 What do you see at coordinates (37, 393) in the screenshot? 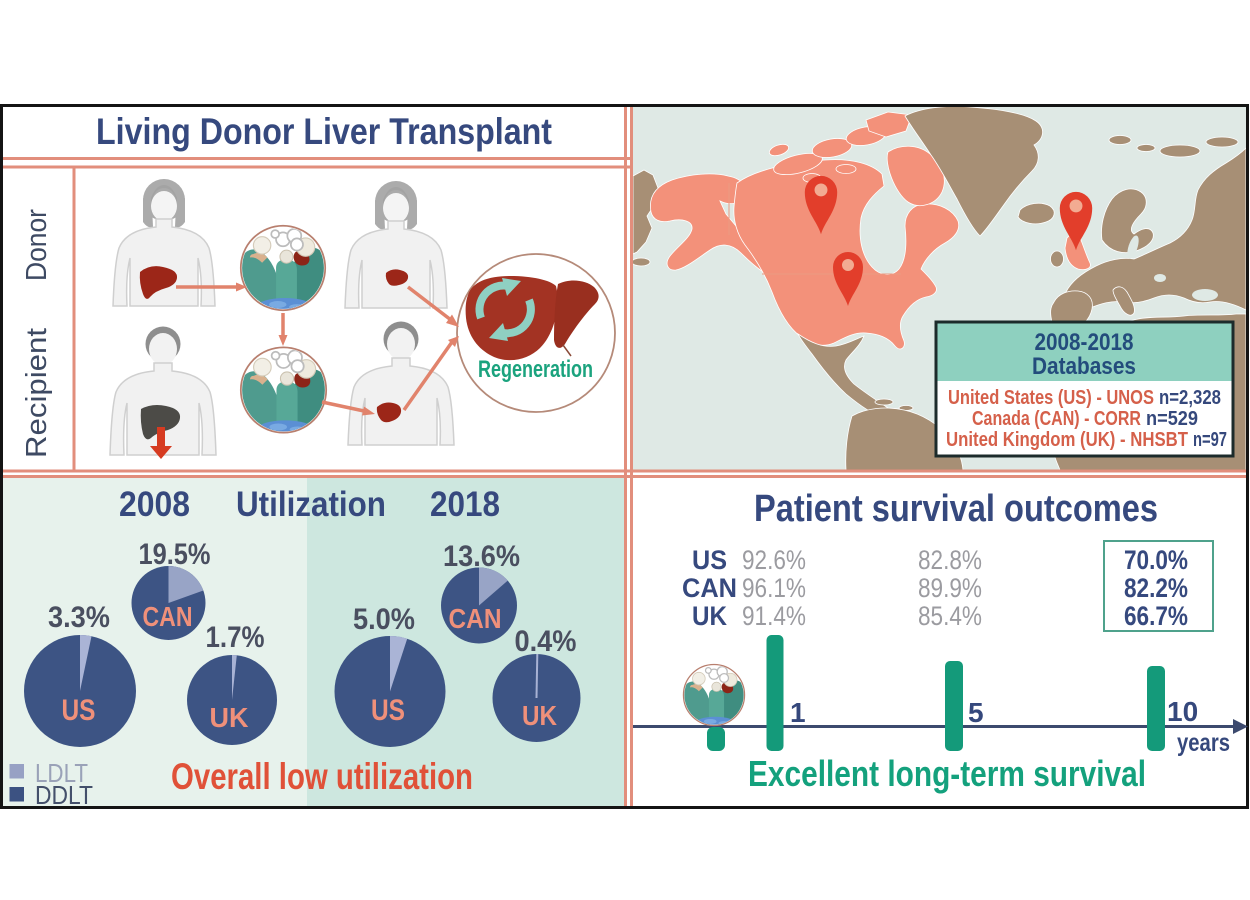
I see `svg-text: Recipient` at bounding box center [37, 393].